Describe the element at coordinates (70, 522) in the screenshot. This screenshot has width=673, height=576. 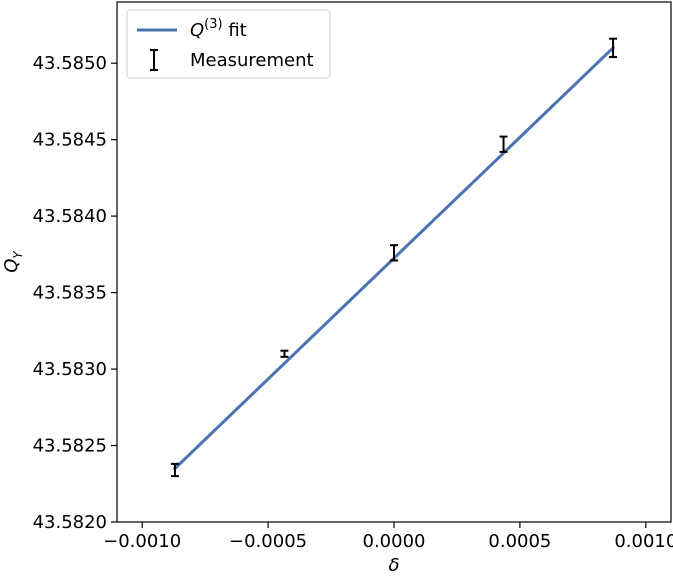
I see `y-tick-label: 43.5820` at that location.